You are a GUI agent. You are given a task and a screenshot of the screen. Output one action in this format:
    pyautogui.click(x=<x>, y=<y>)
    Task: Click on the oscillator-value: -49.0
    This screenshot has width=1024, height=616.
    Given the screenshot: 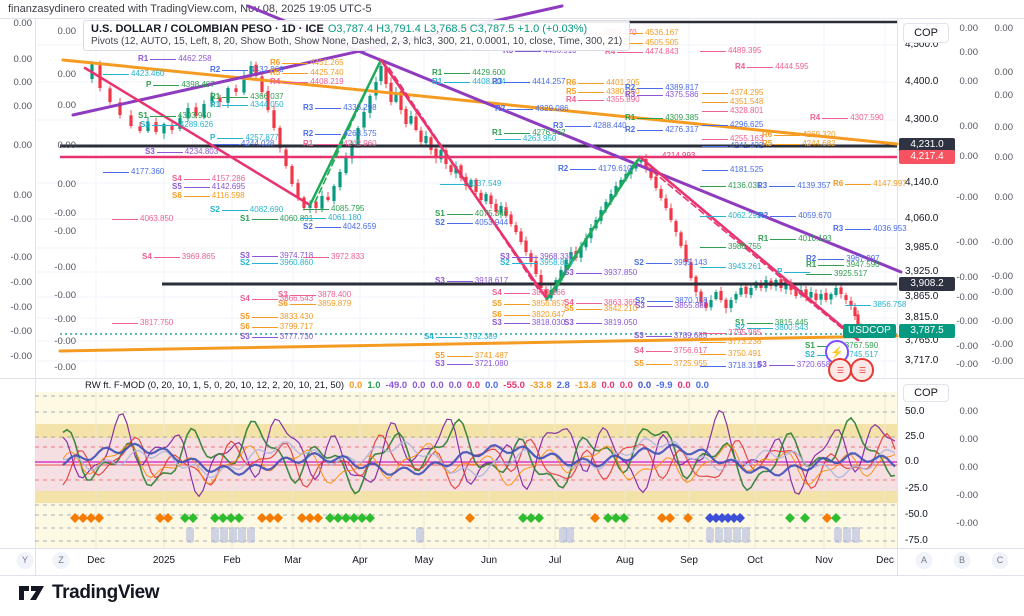 What is the action you would take?
    pyautogui.click(x=396, y=385)
    